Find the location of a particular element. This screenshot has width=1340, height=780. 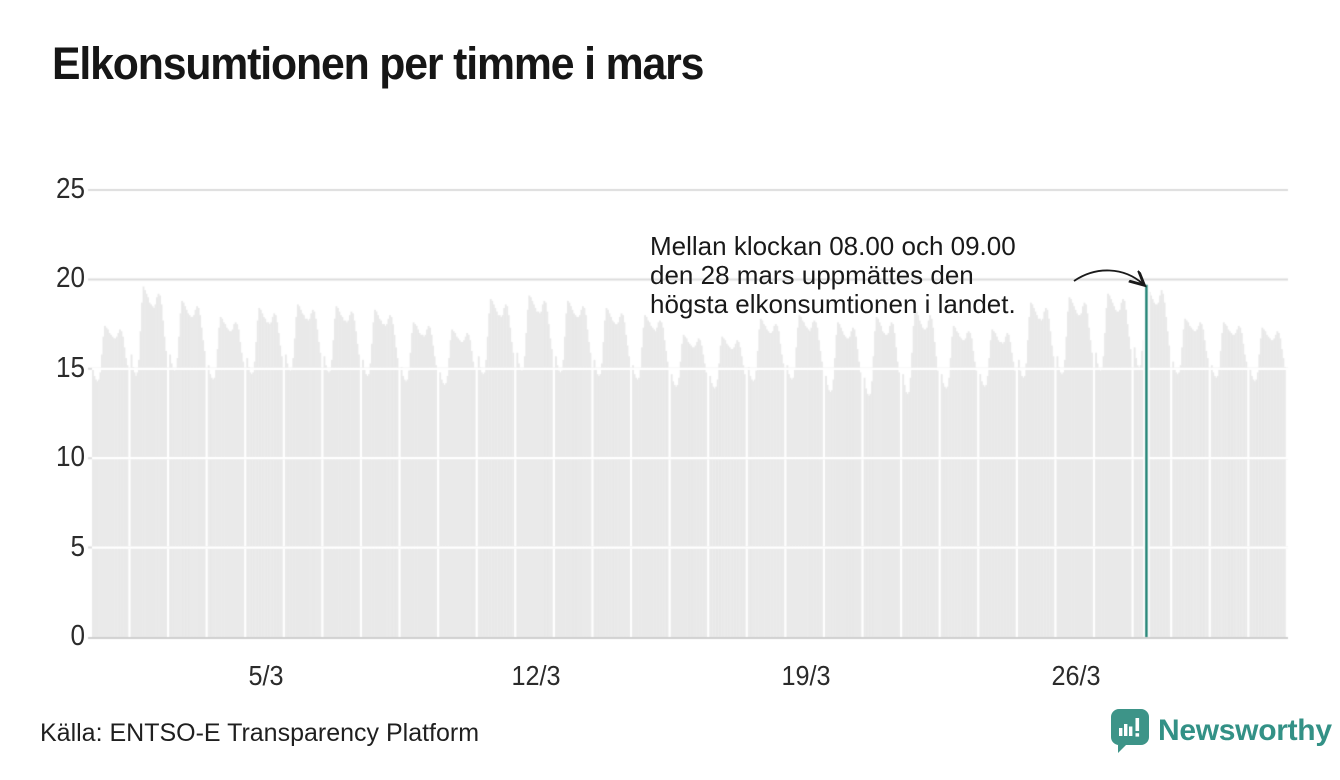

source-credit: Källa: ENTSO-E Transparency Platform is located at coordinates (260, 733).